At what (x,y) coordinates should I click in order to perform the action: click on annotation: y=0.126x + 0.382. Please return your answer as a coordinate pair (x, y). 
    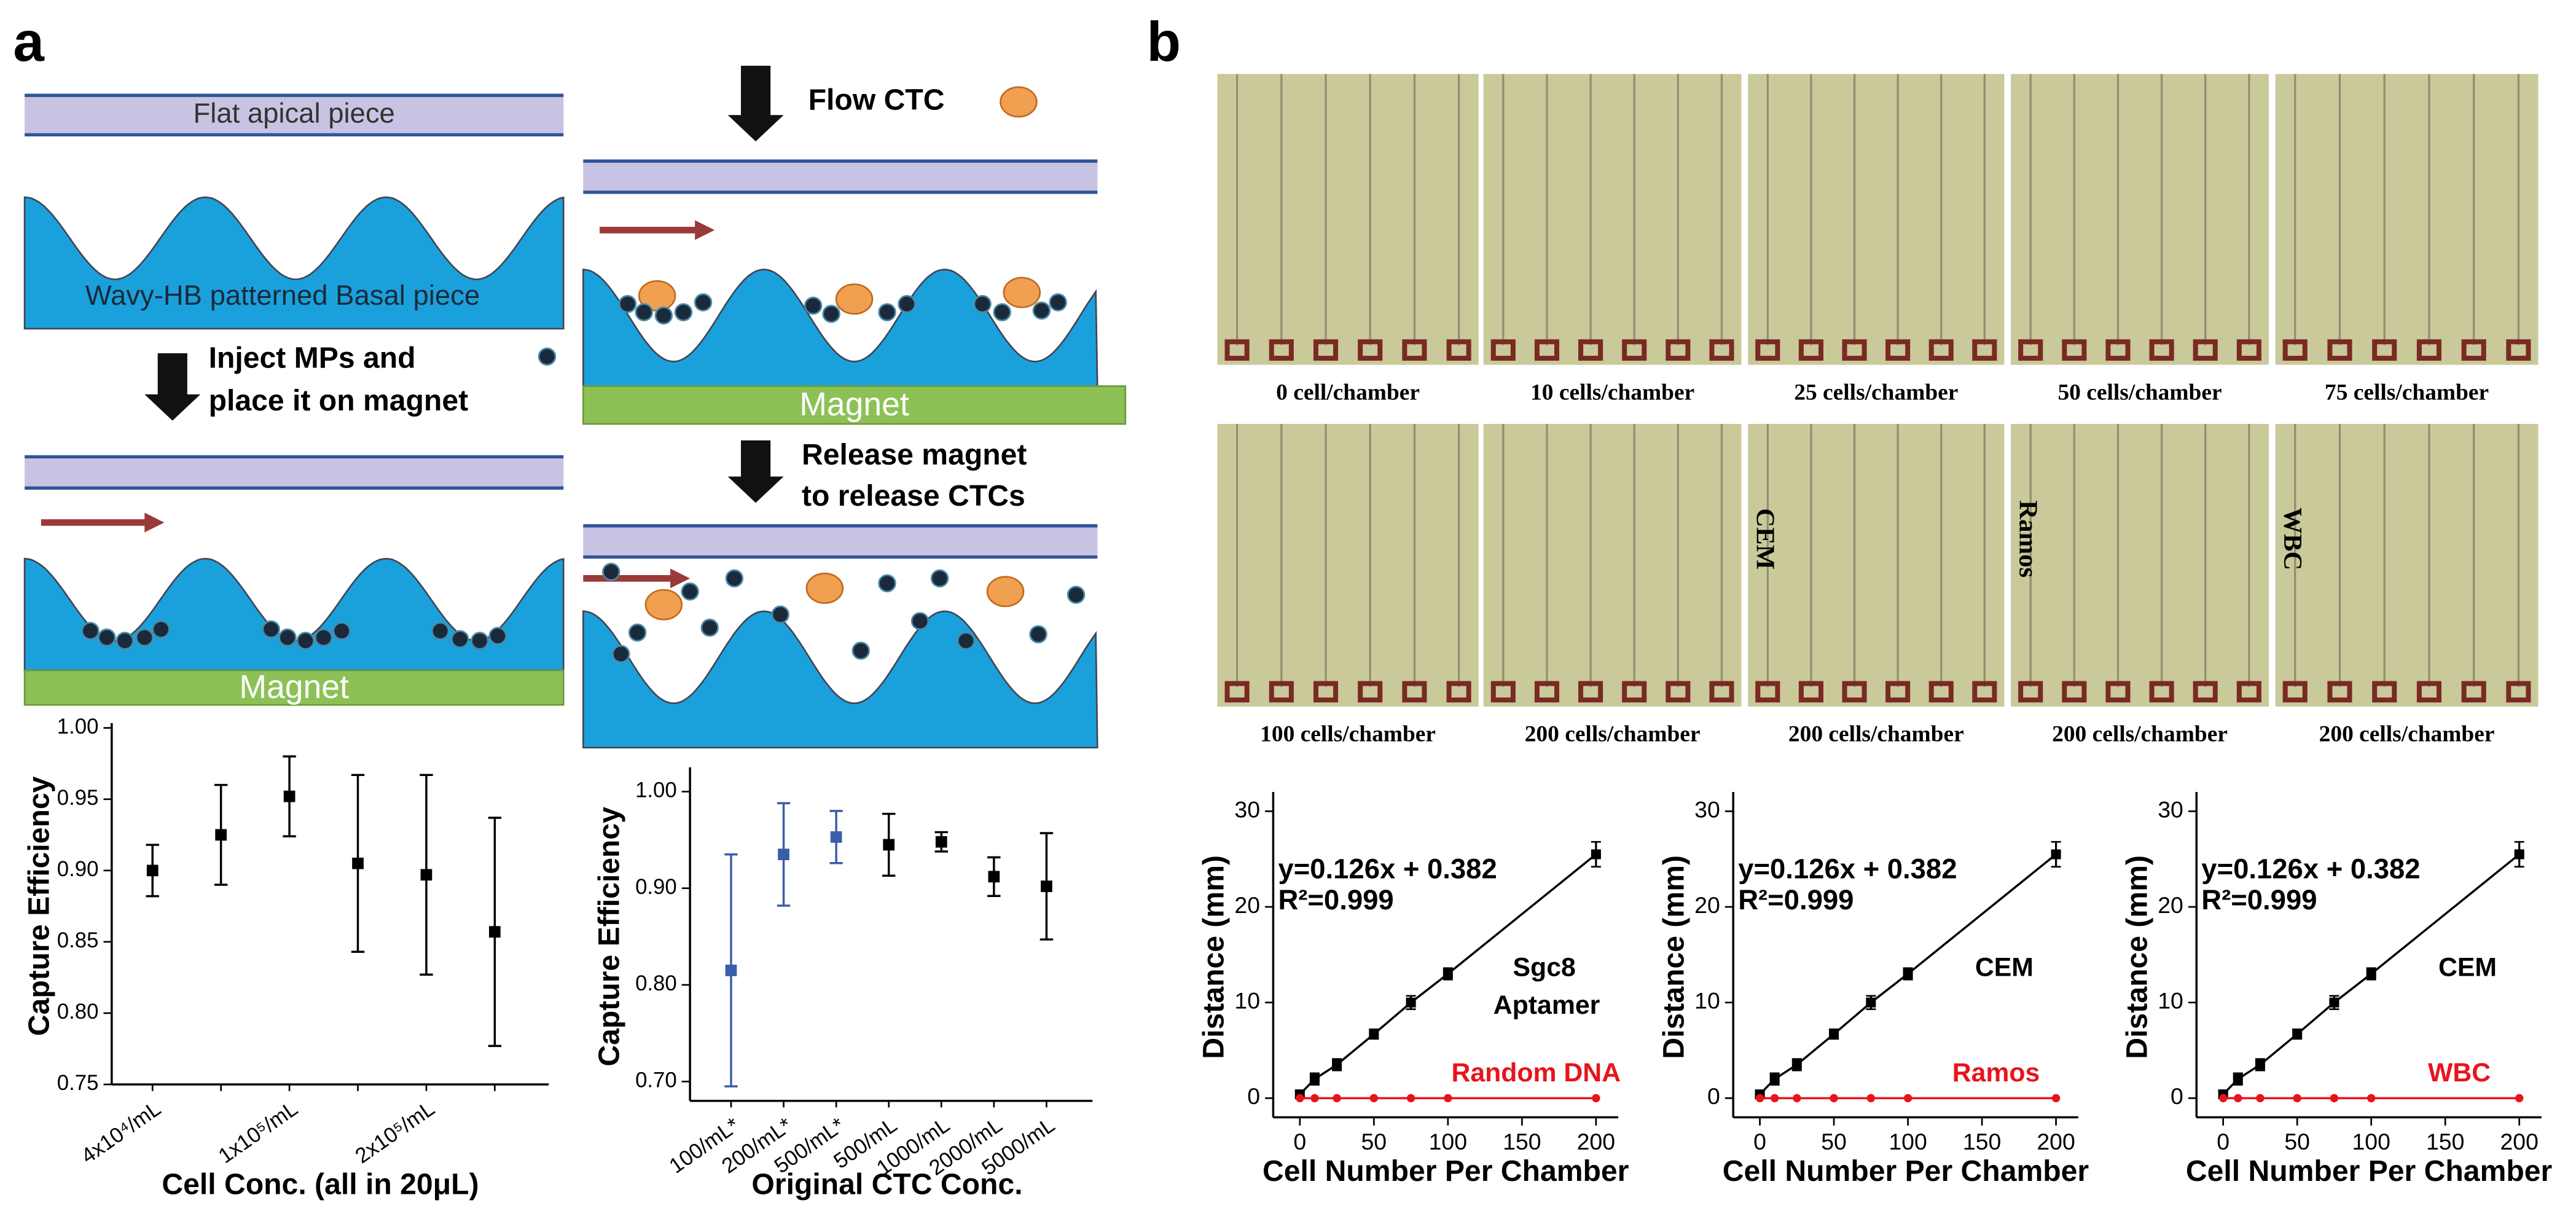
    Looking at the image, I should click on (1387, 869).